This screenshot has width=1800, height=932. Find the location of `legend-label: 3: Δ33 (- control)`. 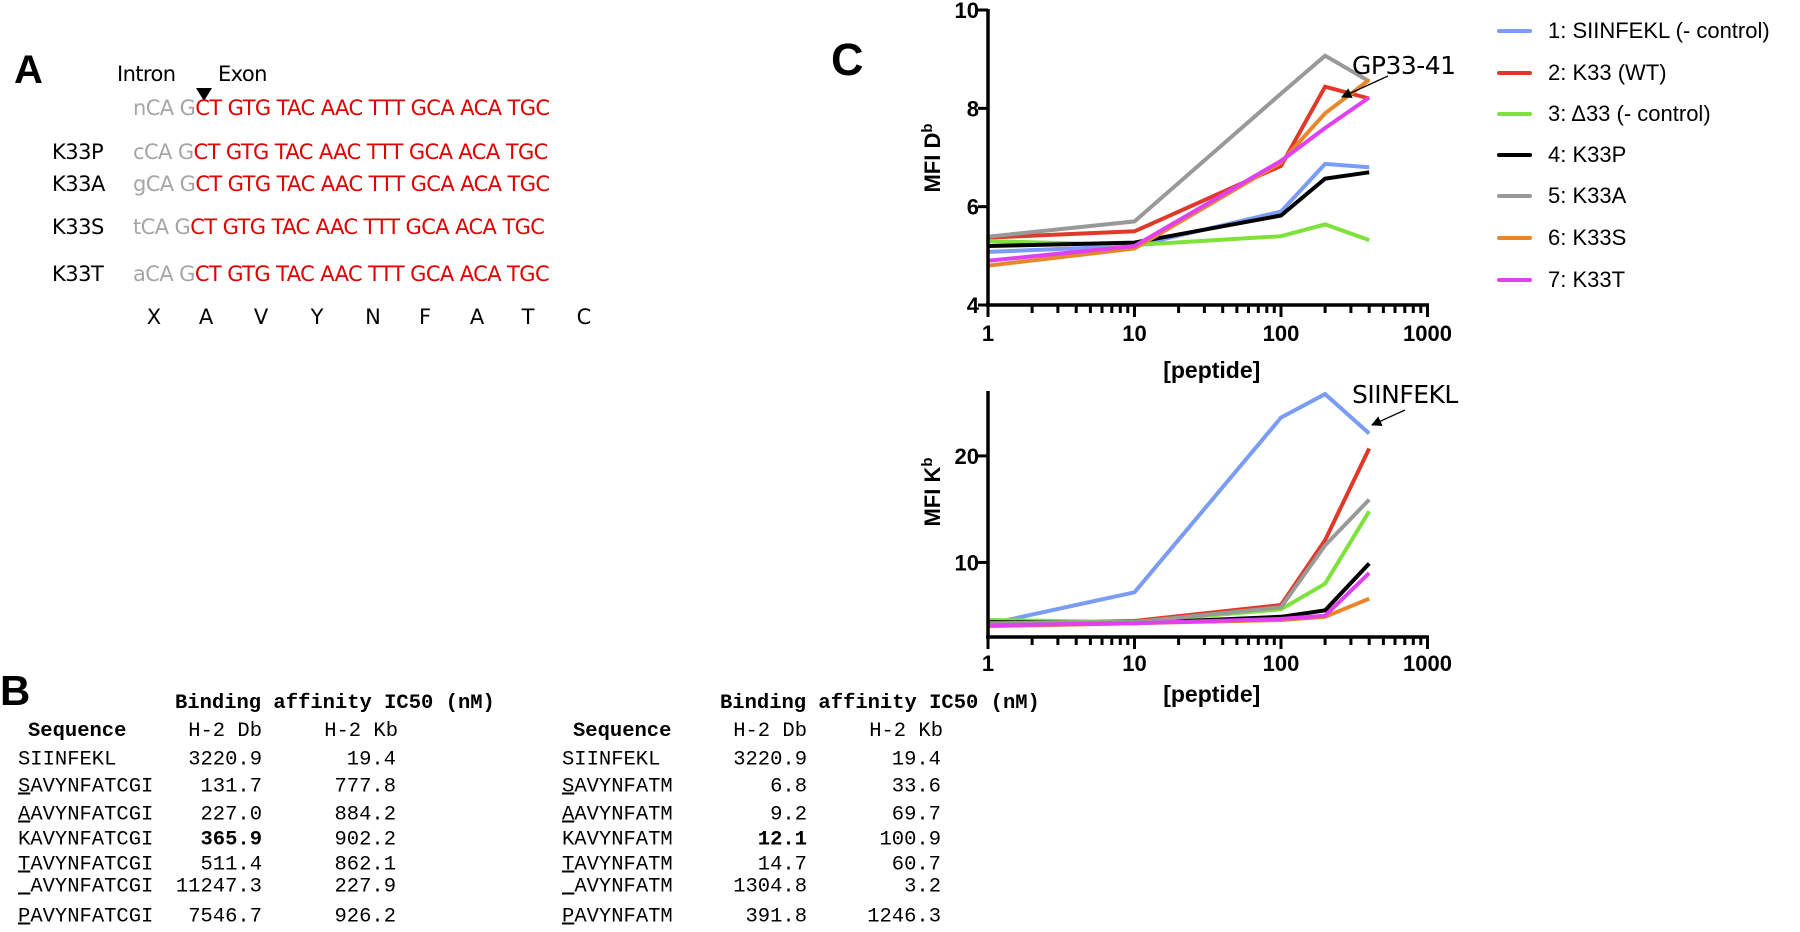

legend-label: 3: Δ33 (- control) is located at coordinates (1629, 113).